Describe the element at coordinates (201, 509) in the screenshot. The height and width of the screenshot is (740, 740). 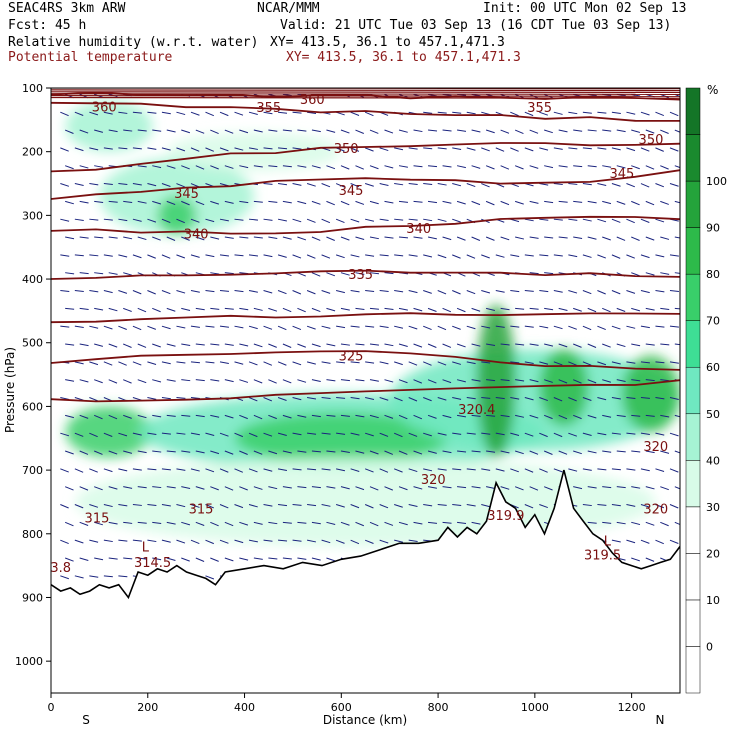
I see `theta-label: 315` at that location.